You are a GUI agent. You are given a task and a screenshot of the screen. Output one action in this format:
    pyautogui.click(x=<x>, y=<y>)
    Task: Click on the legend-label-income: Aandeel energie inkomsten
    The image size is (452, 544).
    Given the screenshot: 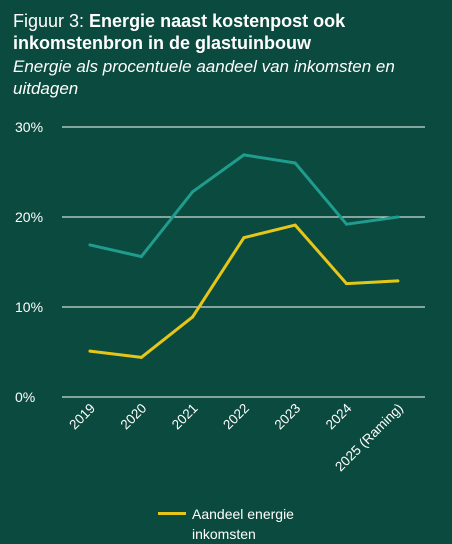 What is the action you would take?
    pyautogui.click(x=243, y=524)
    